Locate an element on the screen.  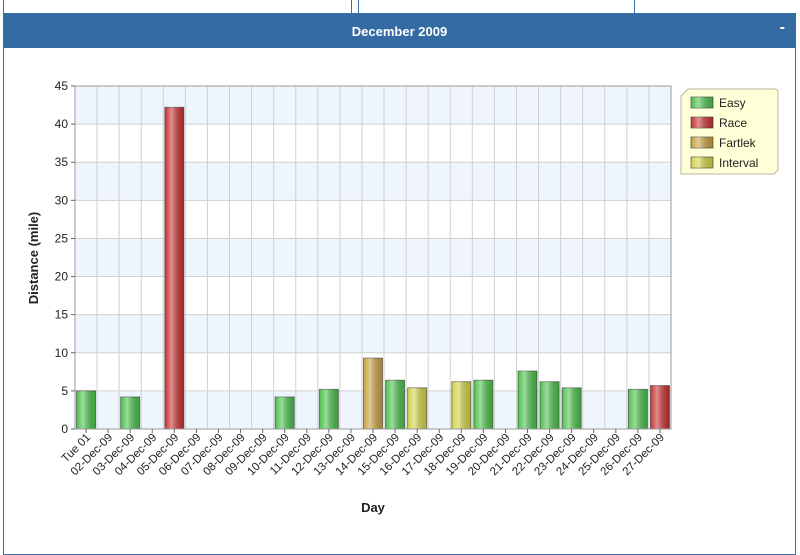
legend-item-interval: Interval is located at coordinates (724, 163).